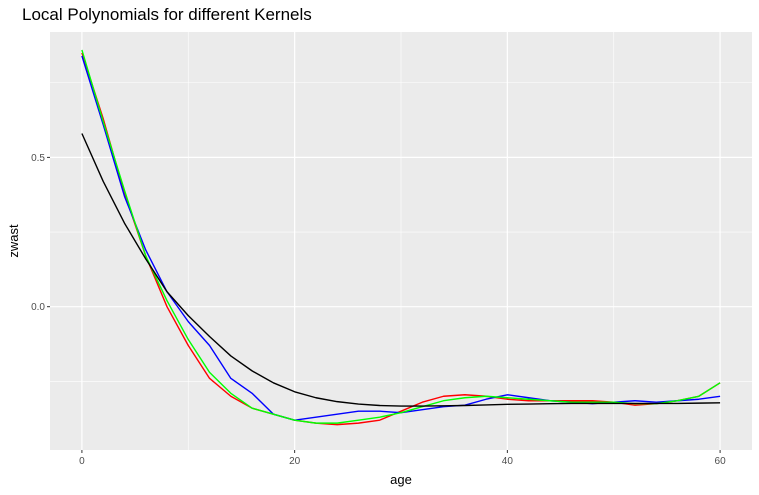  Describe the element at coordinates (82, 461) in the screenshot. I see `x-tick-label: 0` at that location.